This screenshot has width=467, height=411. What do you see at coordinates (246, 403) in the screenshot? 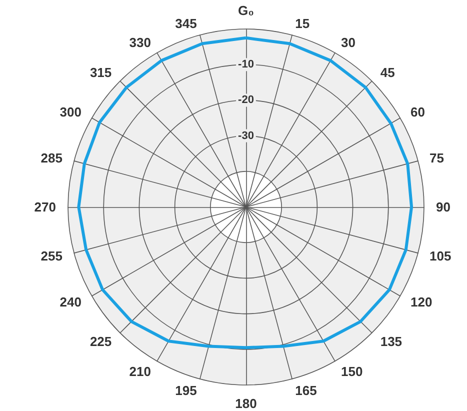
I see `spoke-label: 180` at bounding box center [246, 403].